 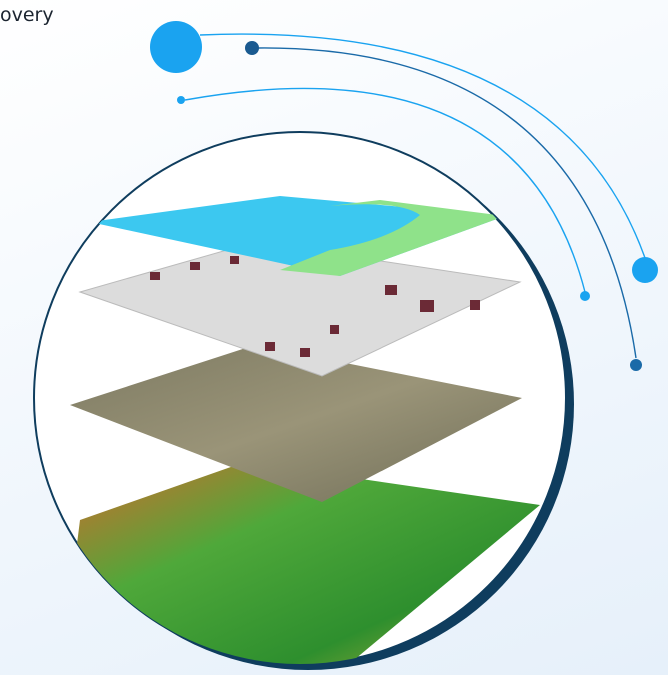 What do you see at coordinates (27, 15) in the screenshot?
I see `heading-fragment: overy` at bounding box center [27, 15].